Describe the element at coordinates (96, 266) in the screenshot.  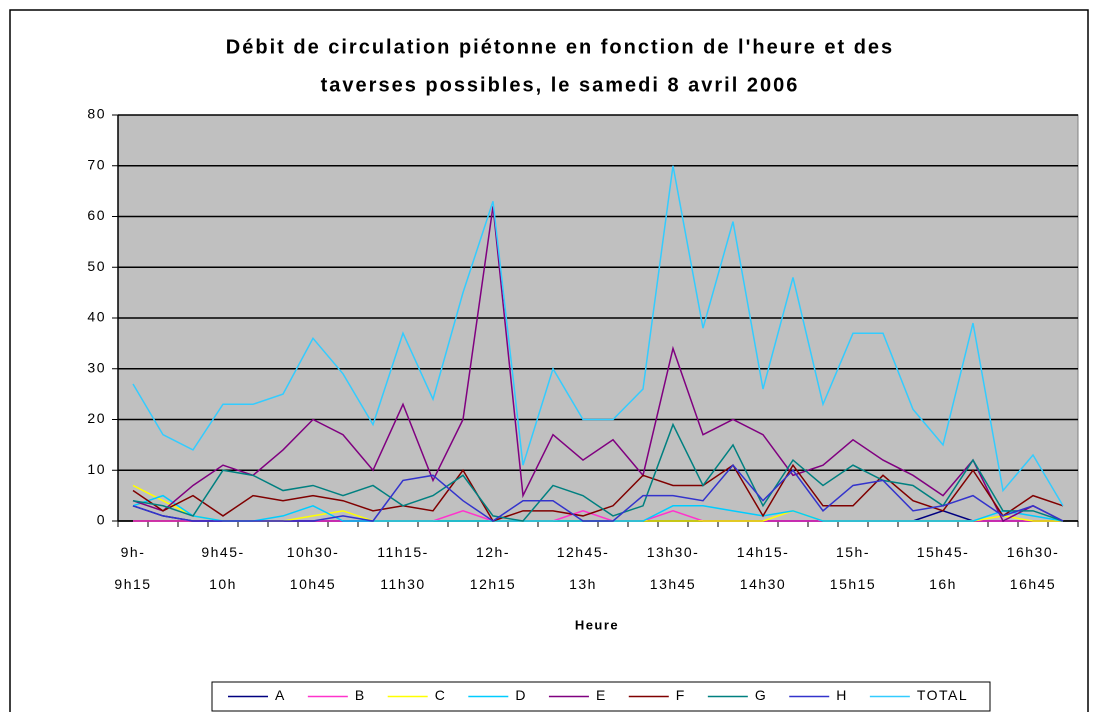
I see `y-tick-label: 50` at that location.